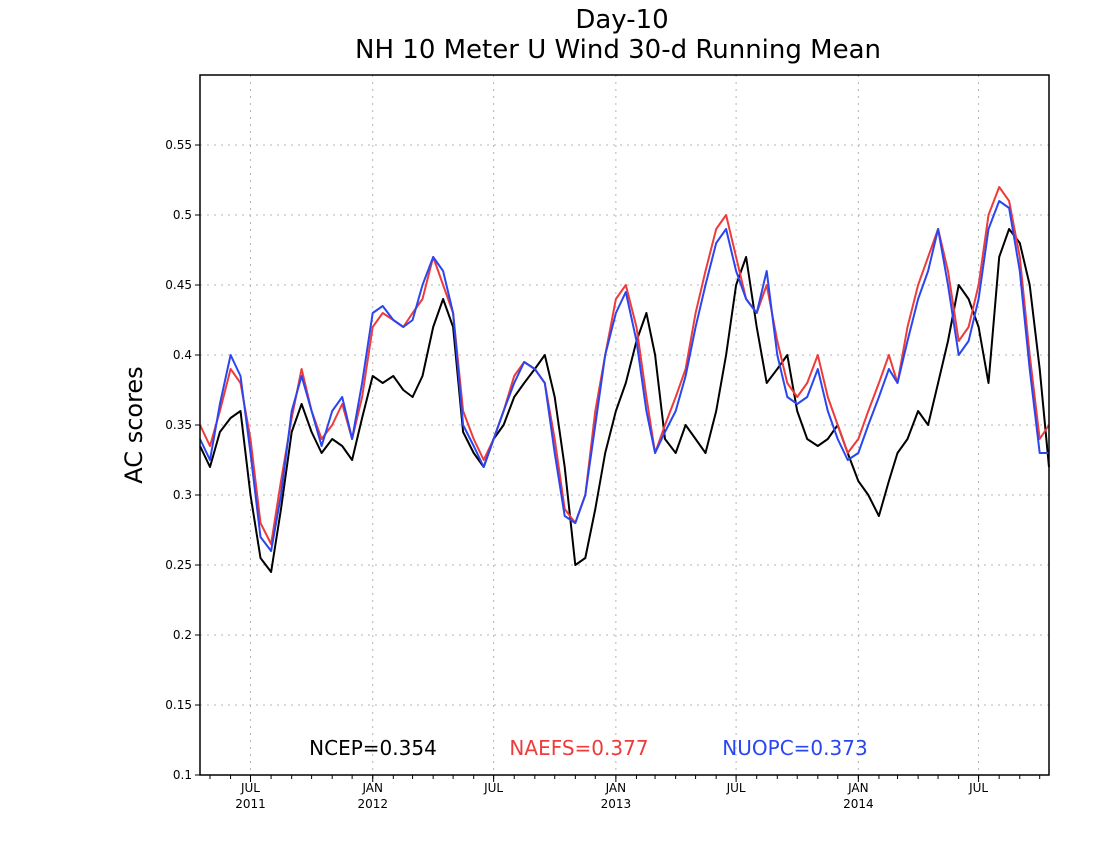 This screenshot has height=850, width=1100. I want to click on legend-ncep: NCEP=0.354, so click(373, 748).